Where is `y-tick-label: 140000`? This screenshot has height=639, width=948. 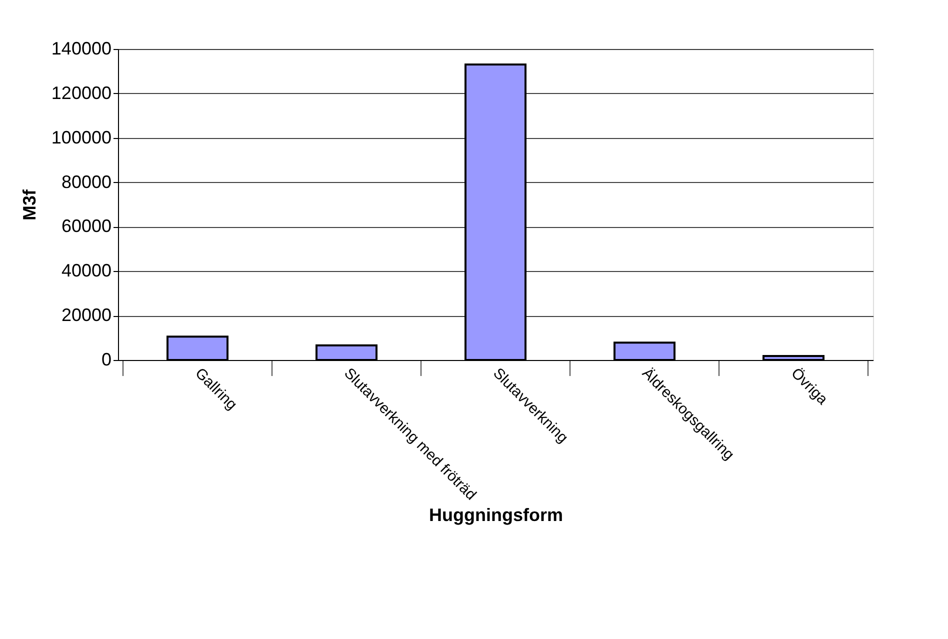 y-tick-label: 140000 is located at coordinates (81, 48).